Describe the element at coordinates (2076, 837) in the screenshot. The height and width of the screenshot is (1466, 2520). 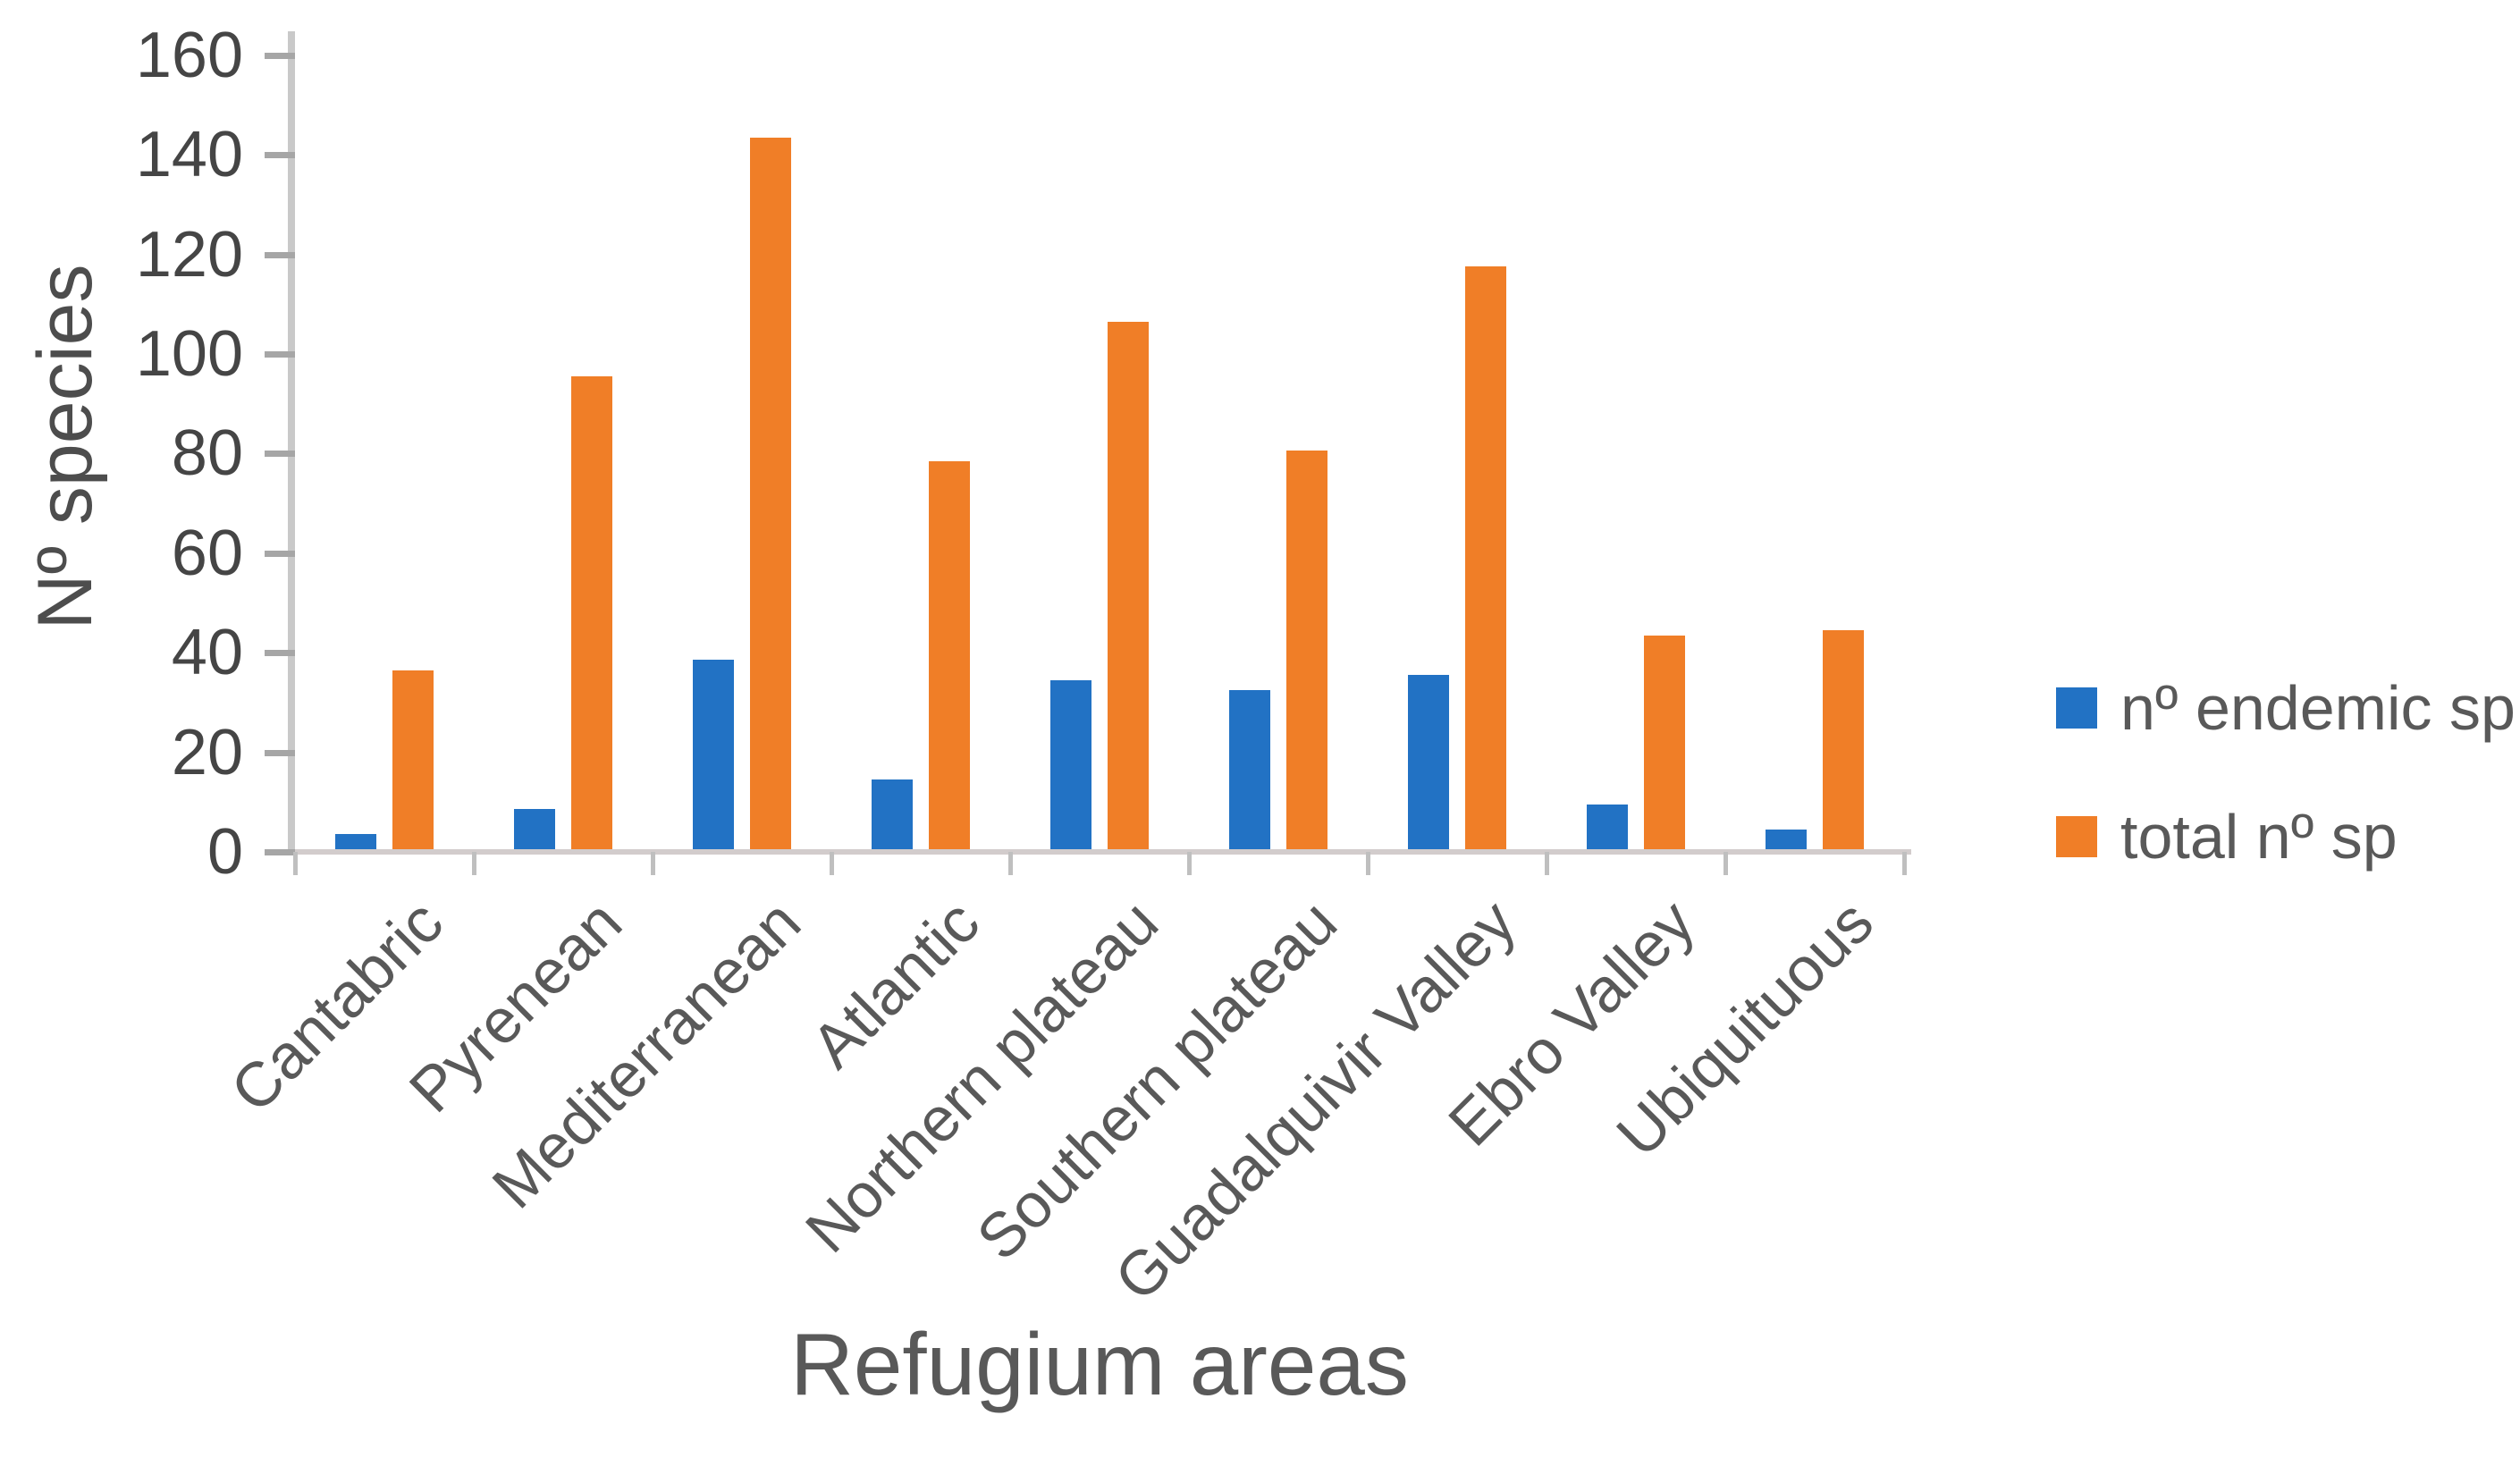
I see `legend-swatch-total` at that location.